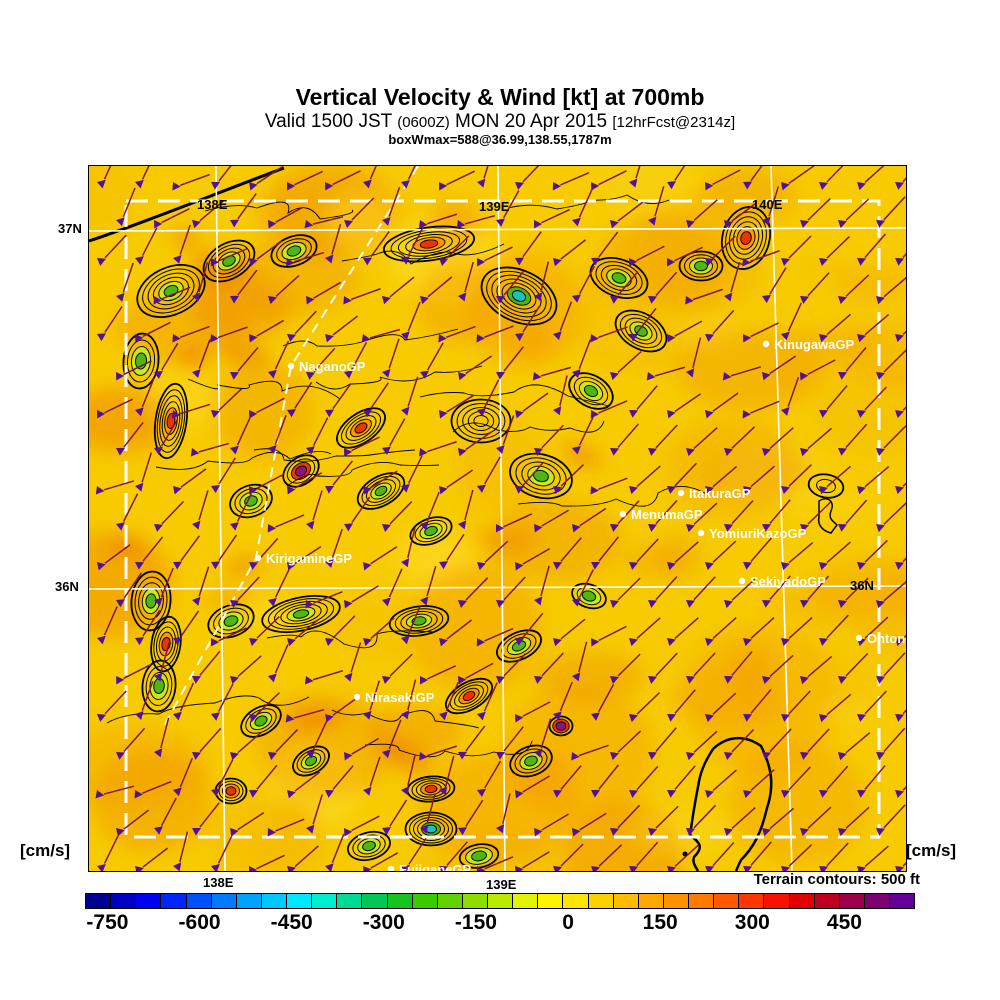  Describe the element at coordinates (475, 922) in the screenshot. I see `colorbar-tick-label: -150` at that location.